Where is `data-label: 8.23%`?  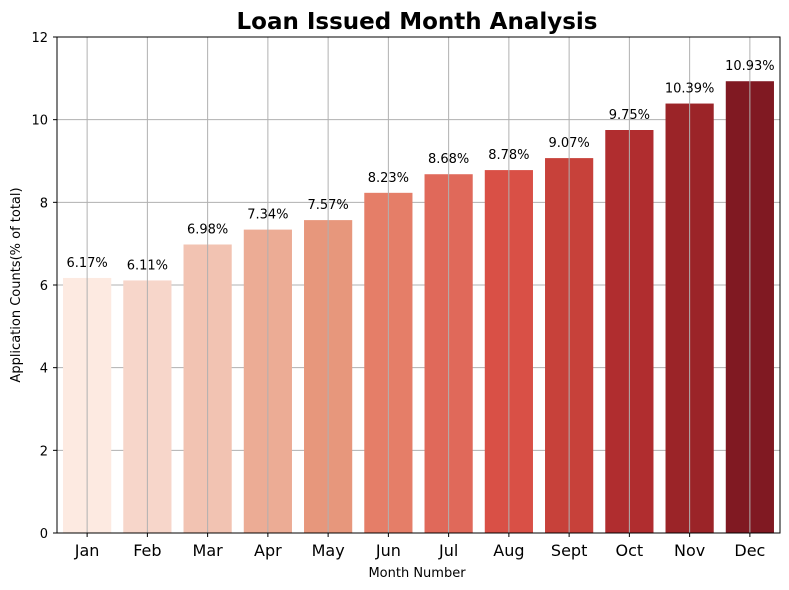
data-label: 8.23% is located at coordinates (388, 178).